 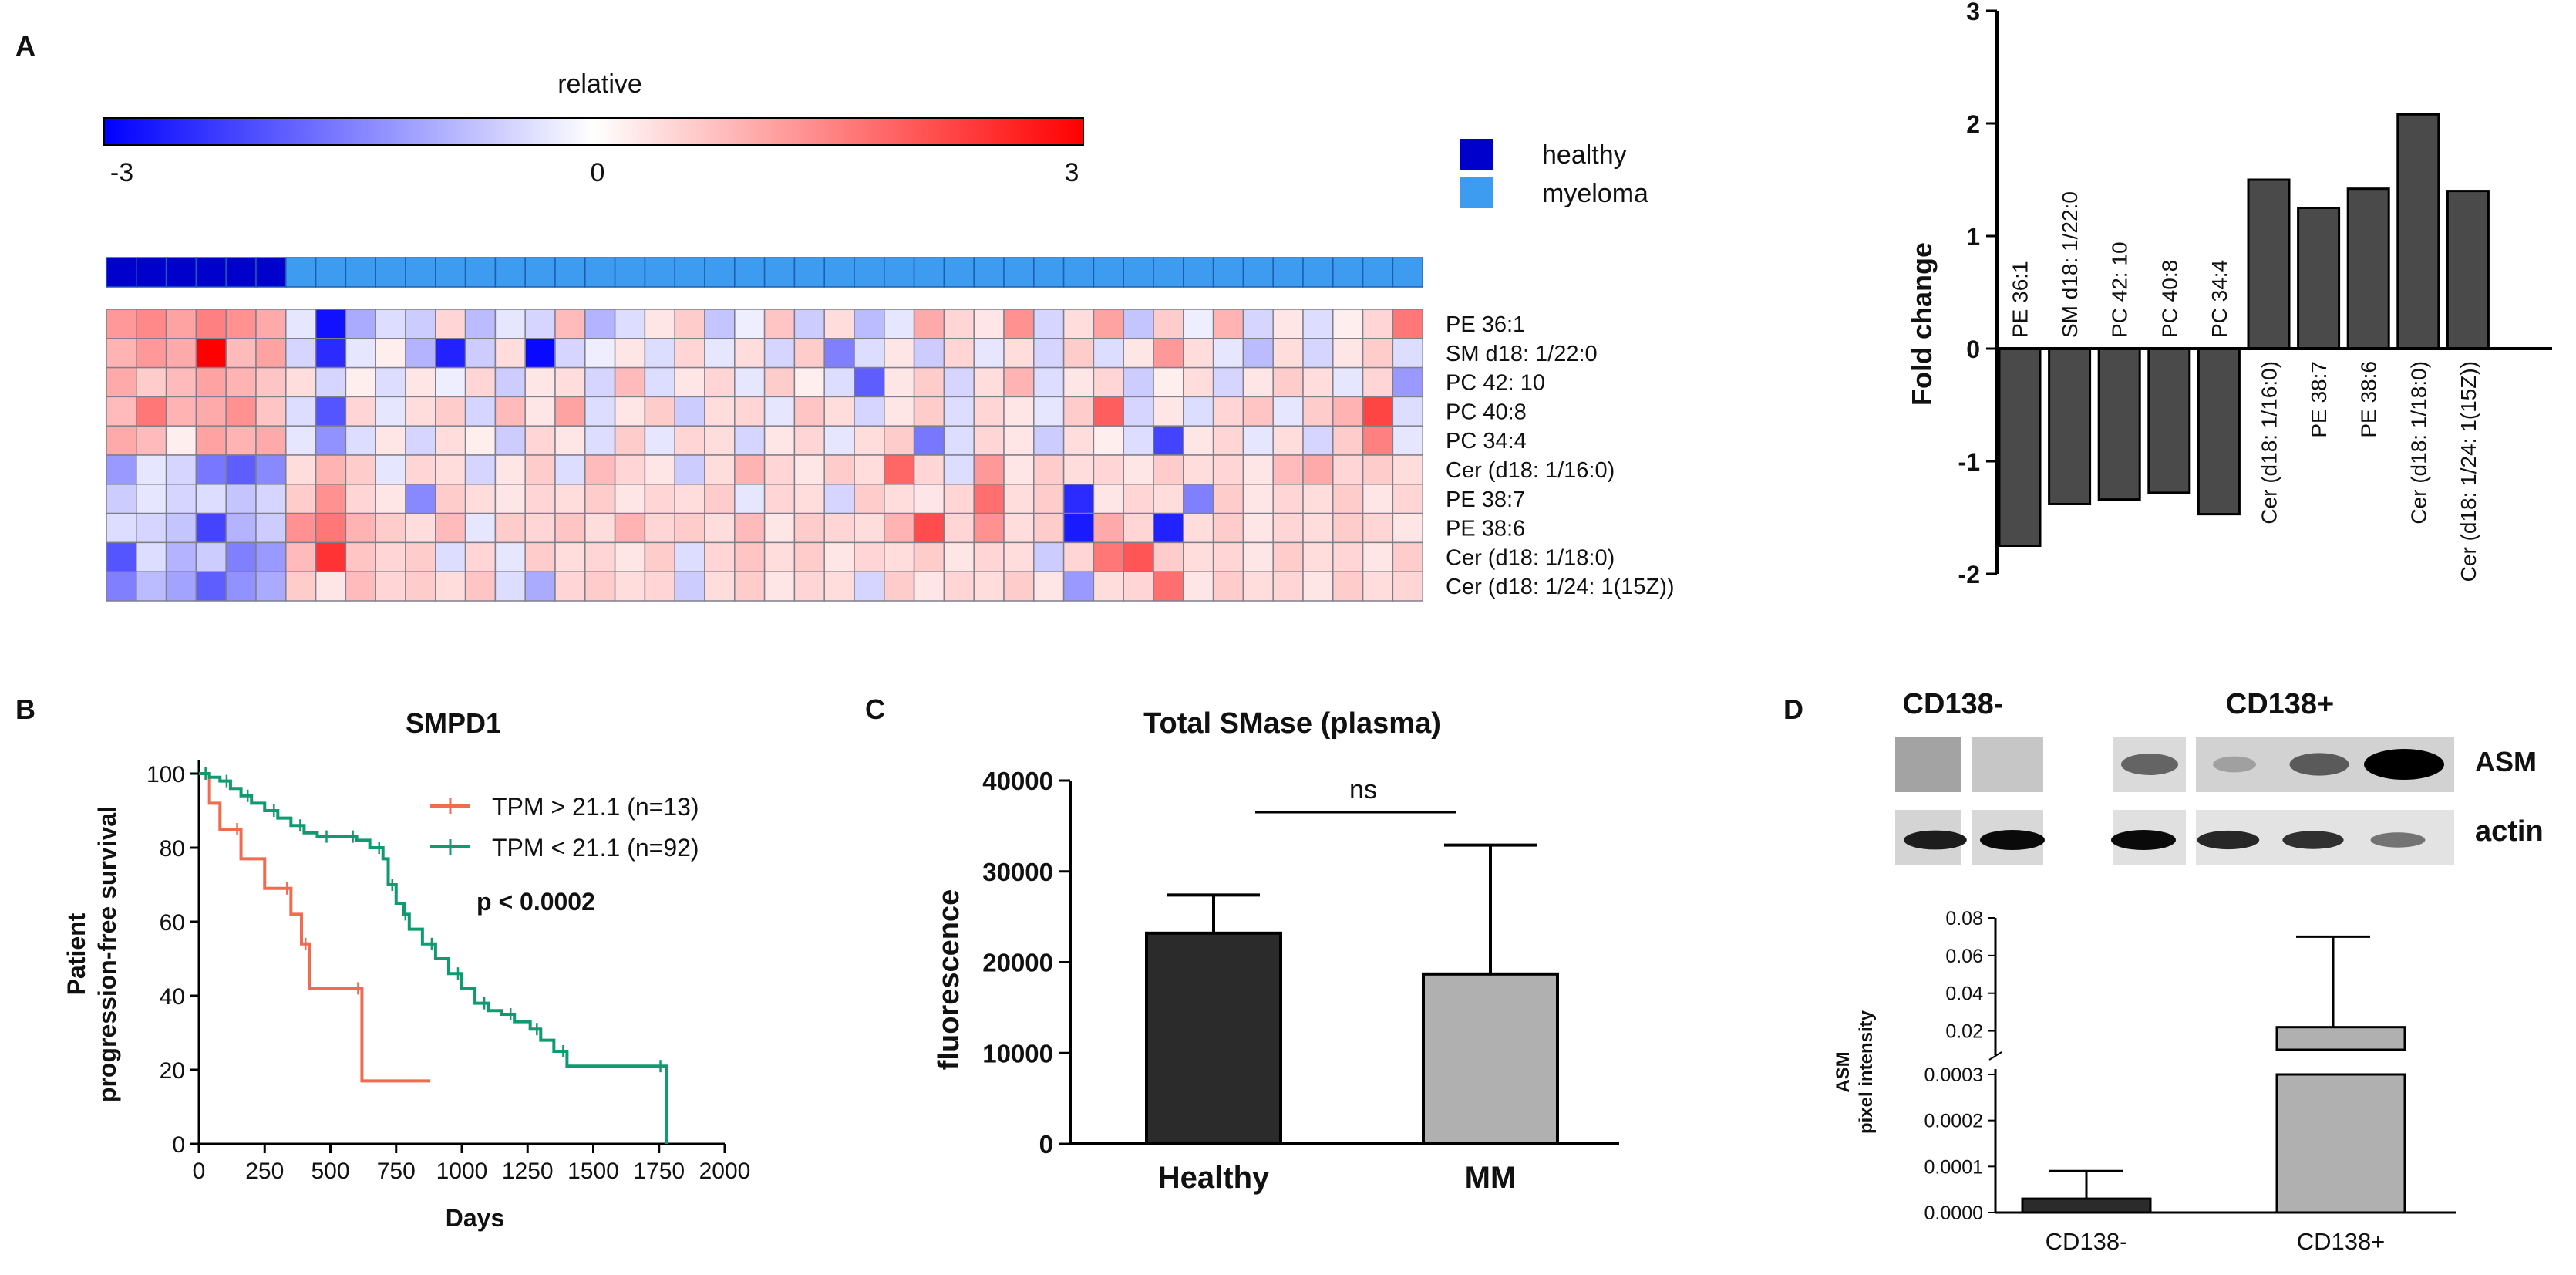 I want to click on fold-change-category-label: PE 38:7, so click(x=2319, y=399).